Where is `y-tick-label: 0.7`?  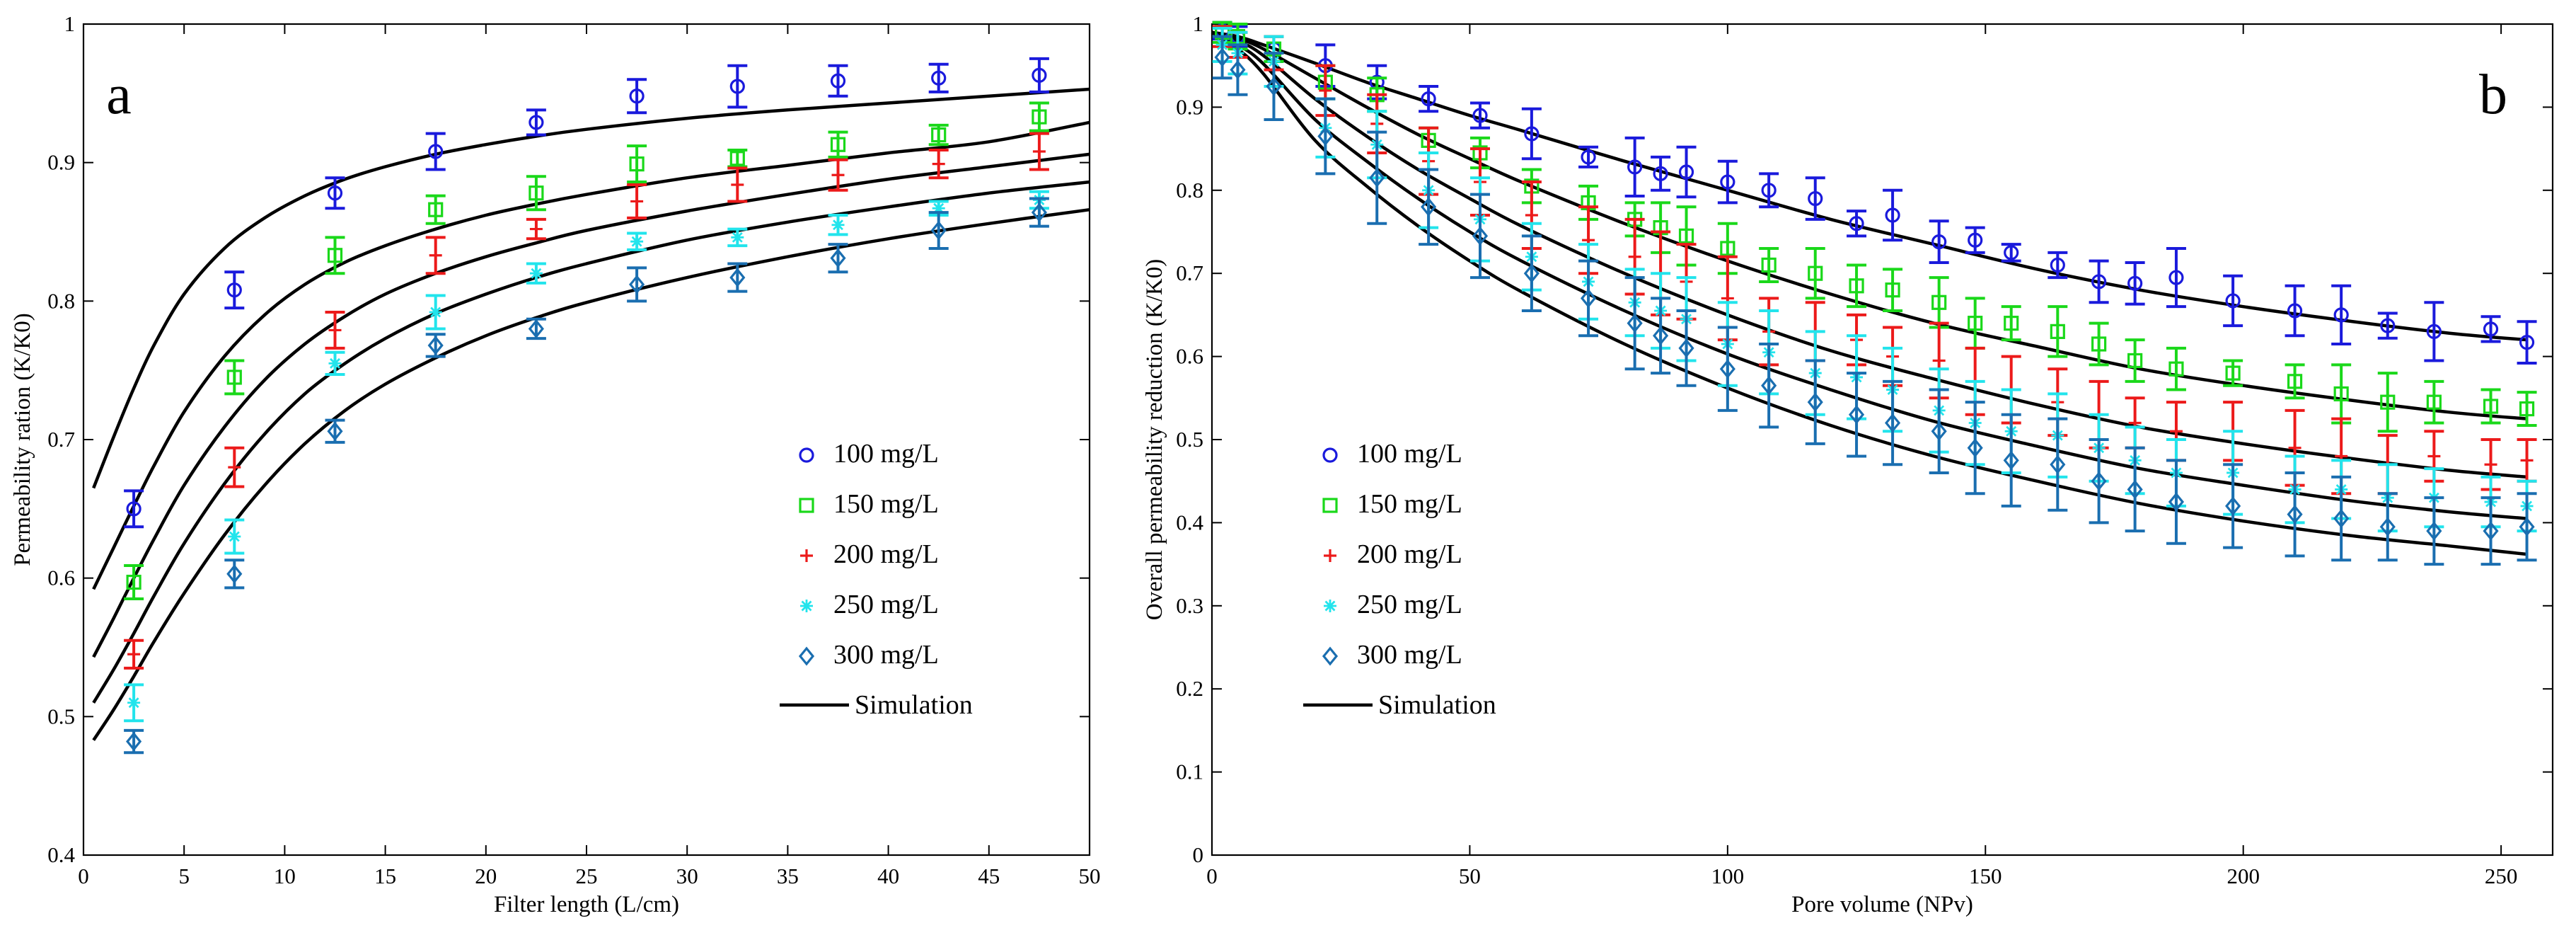 y-tick-label: 0.7 is located at coordinates (1189, 272).